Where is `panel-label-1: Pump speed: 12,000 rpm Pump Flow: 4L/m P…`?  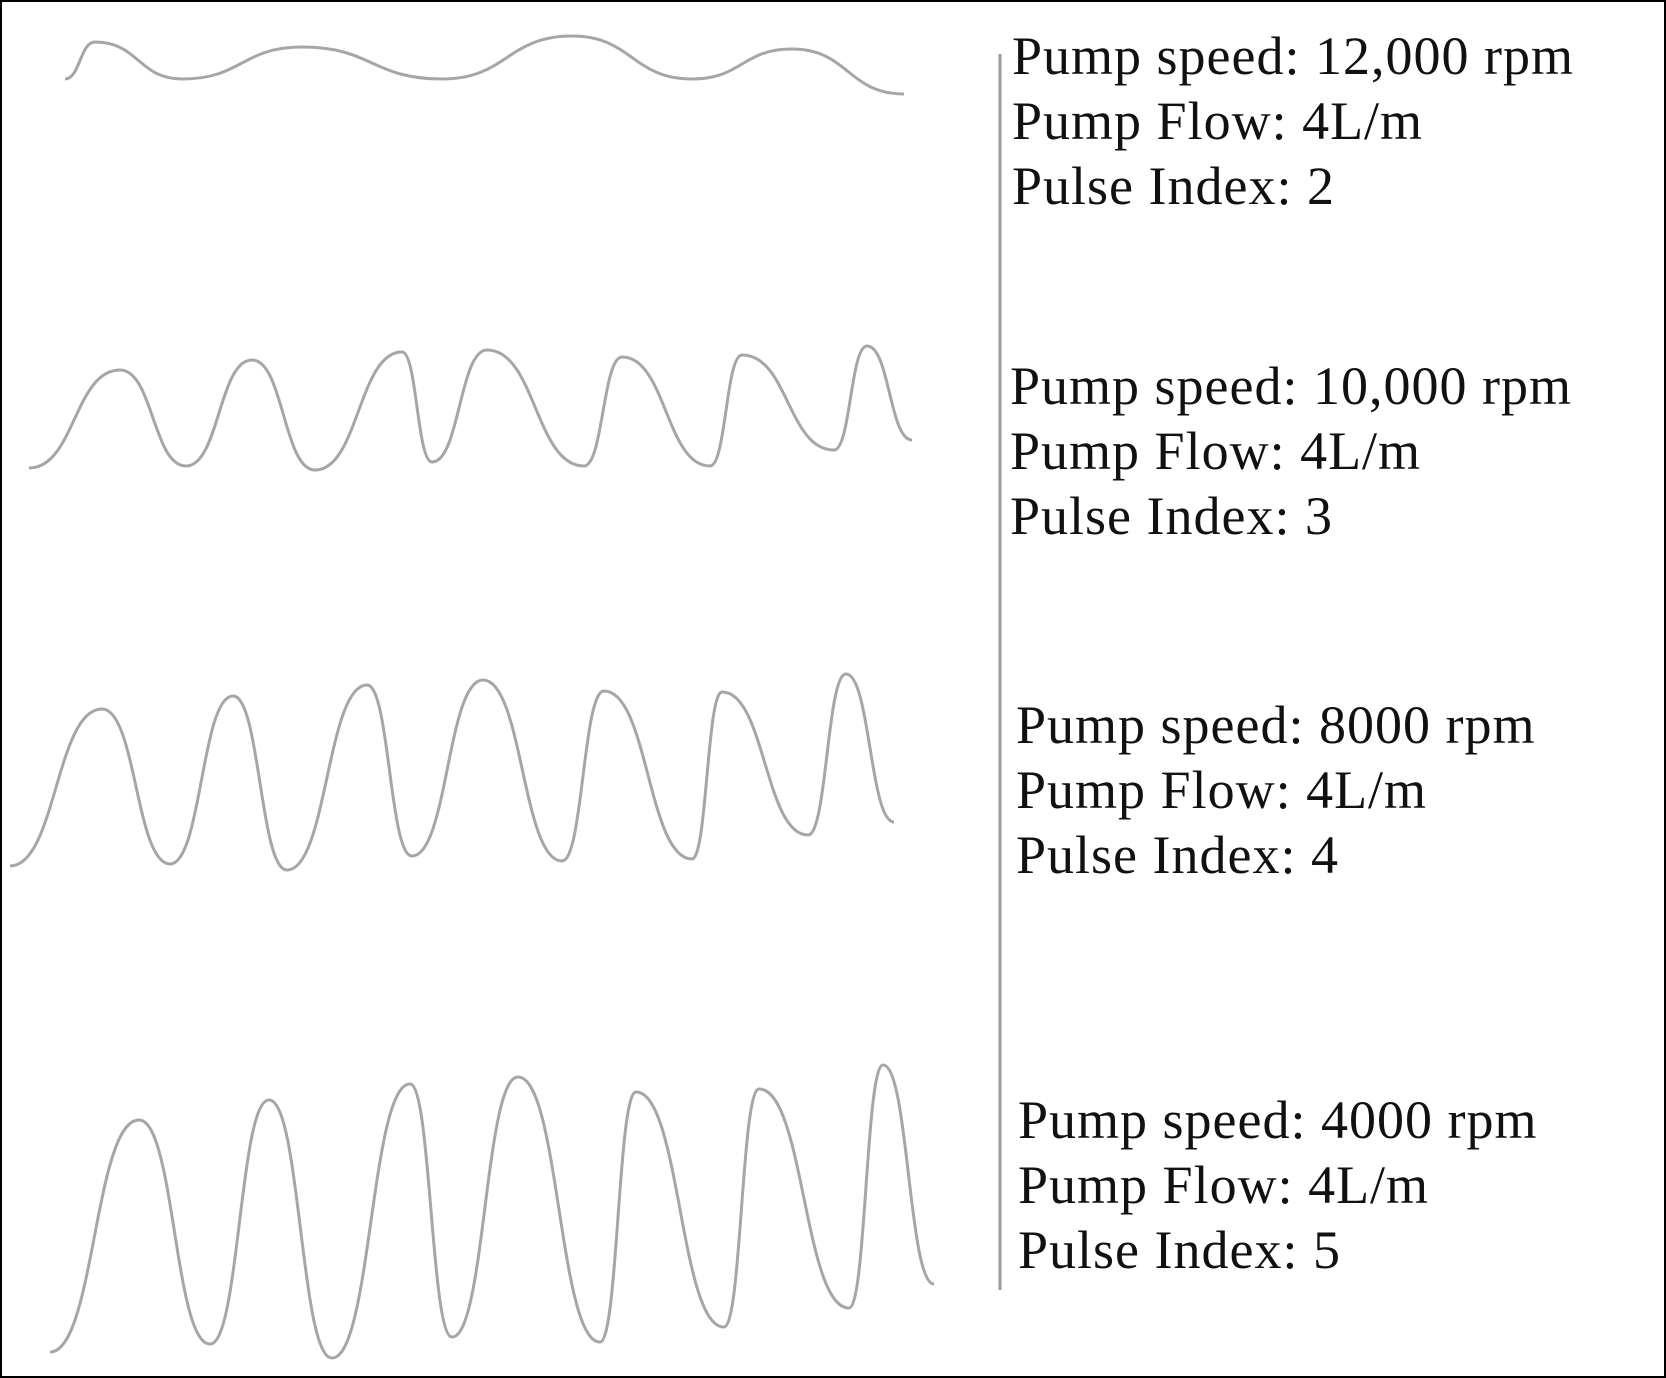 panel-label-1: Pump speed: 12,000 rpm Pump Flow: 4L/m P… is located at coordinates (1293, 121).